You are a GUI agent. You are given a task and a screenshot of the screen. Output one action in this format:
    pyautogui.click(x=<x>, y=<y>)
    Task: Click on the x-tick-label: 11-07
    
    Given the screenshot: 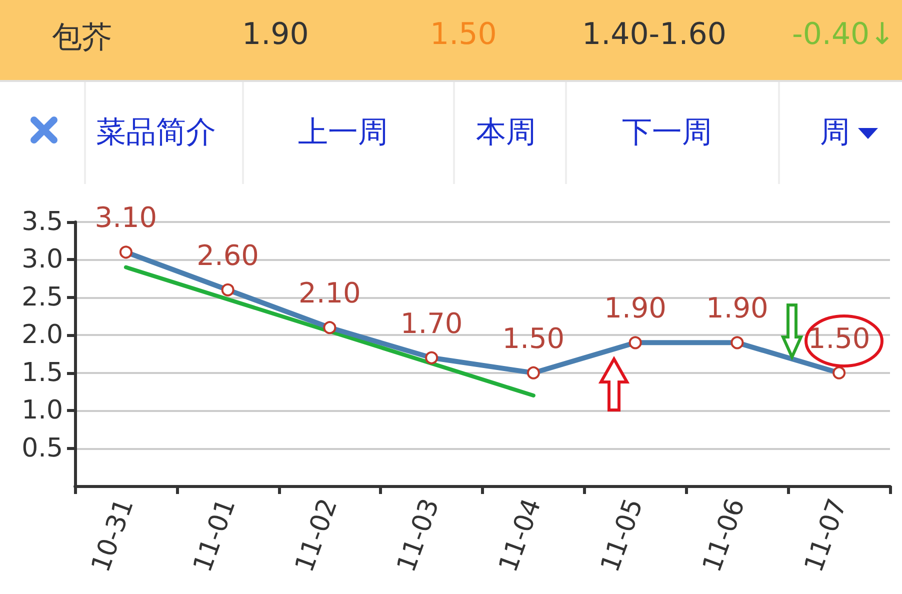 What is the action you would take?
    pyautogui.click(x=826, y=535)
    